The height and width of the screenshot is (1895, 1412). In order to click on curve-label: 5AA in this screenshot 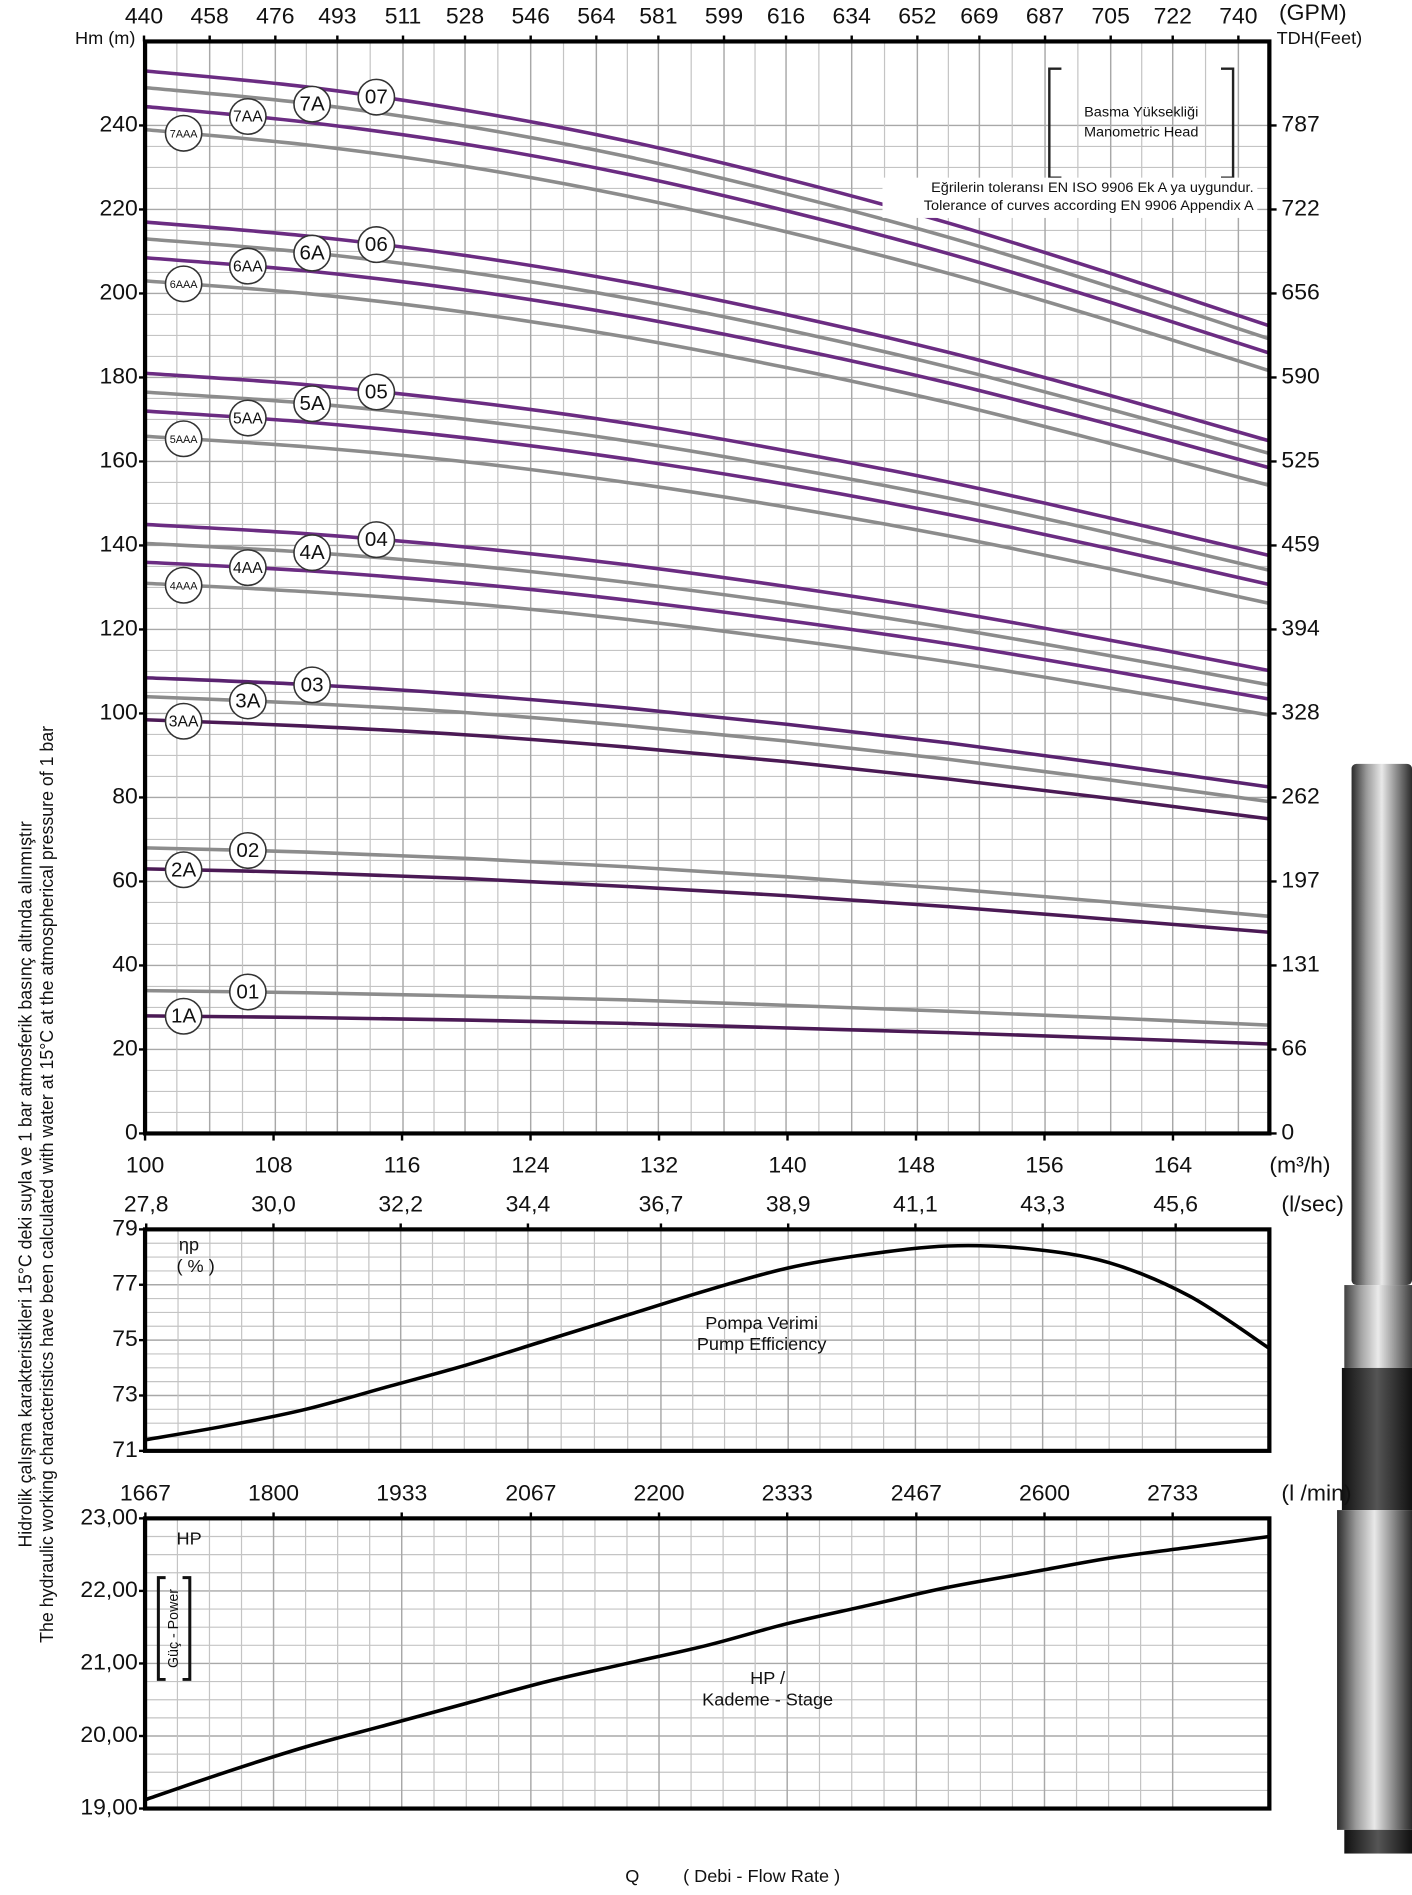, I will do `click(248, 418)`.